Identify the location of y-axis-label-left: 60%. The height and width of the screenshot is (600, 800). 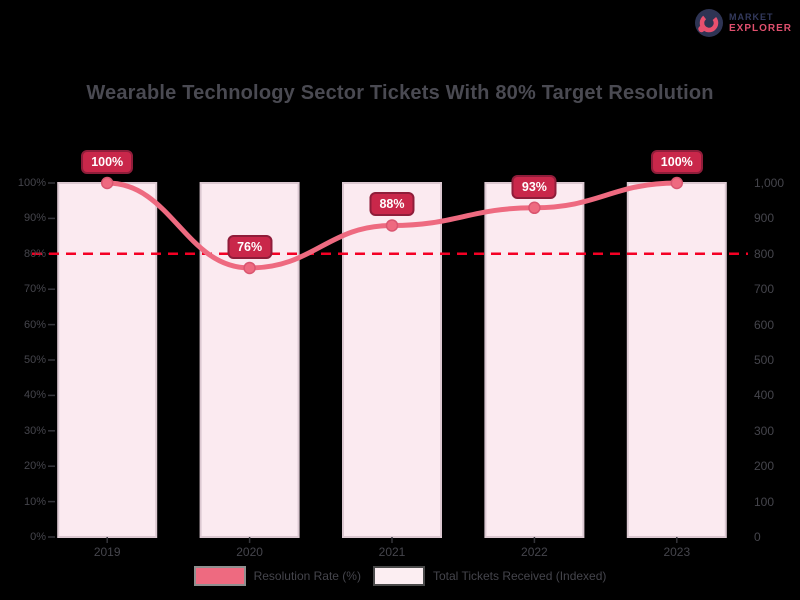
(34, 324).